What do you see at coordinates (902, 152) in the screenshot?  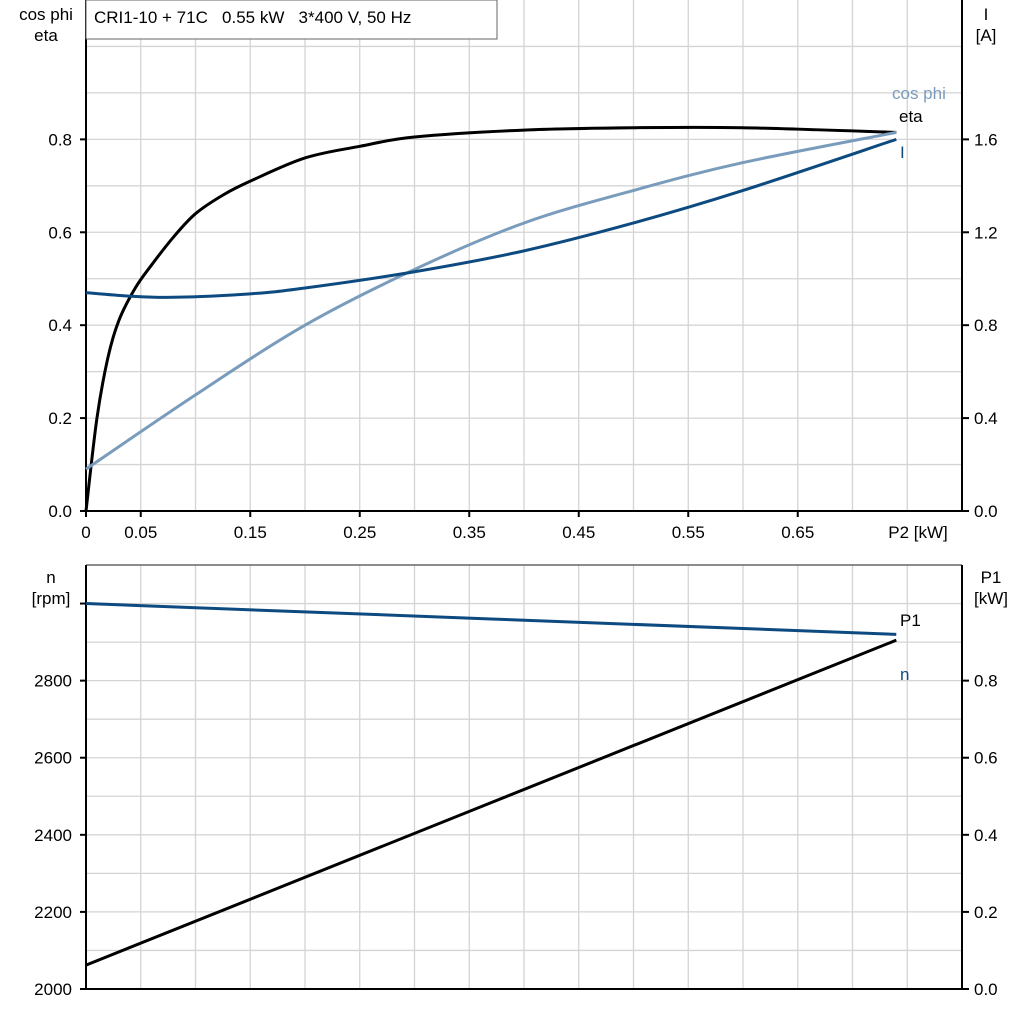 I see `series-label-i: I` at bounding box center [902, 152].